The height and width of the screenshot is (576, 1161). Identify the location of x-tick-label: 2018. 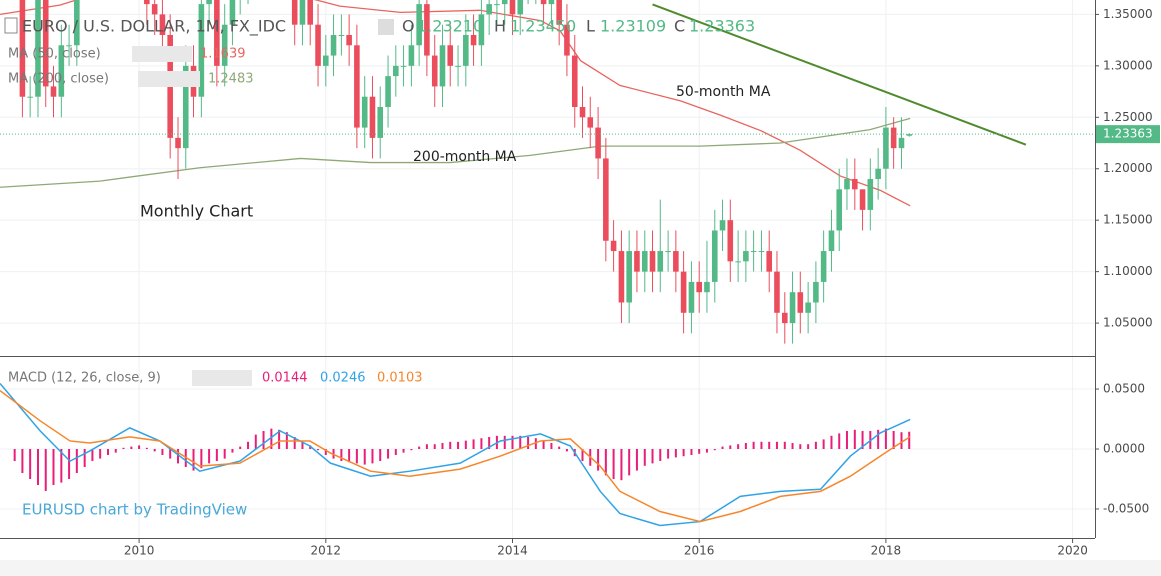
(886, 551).